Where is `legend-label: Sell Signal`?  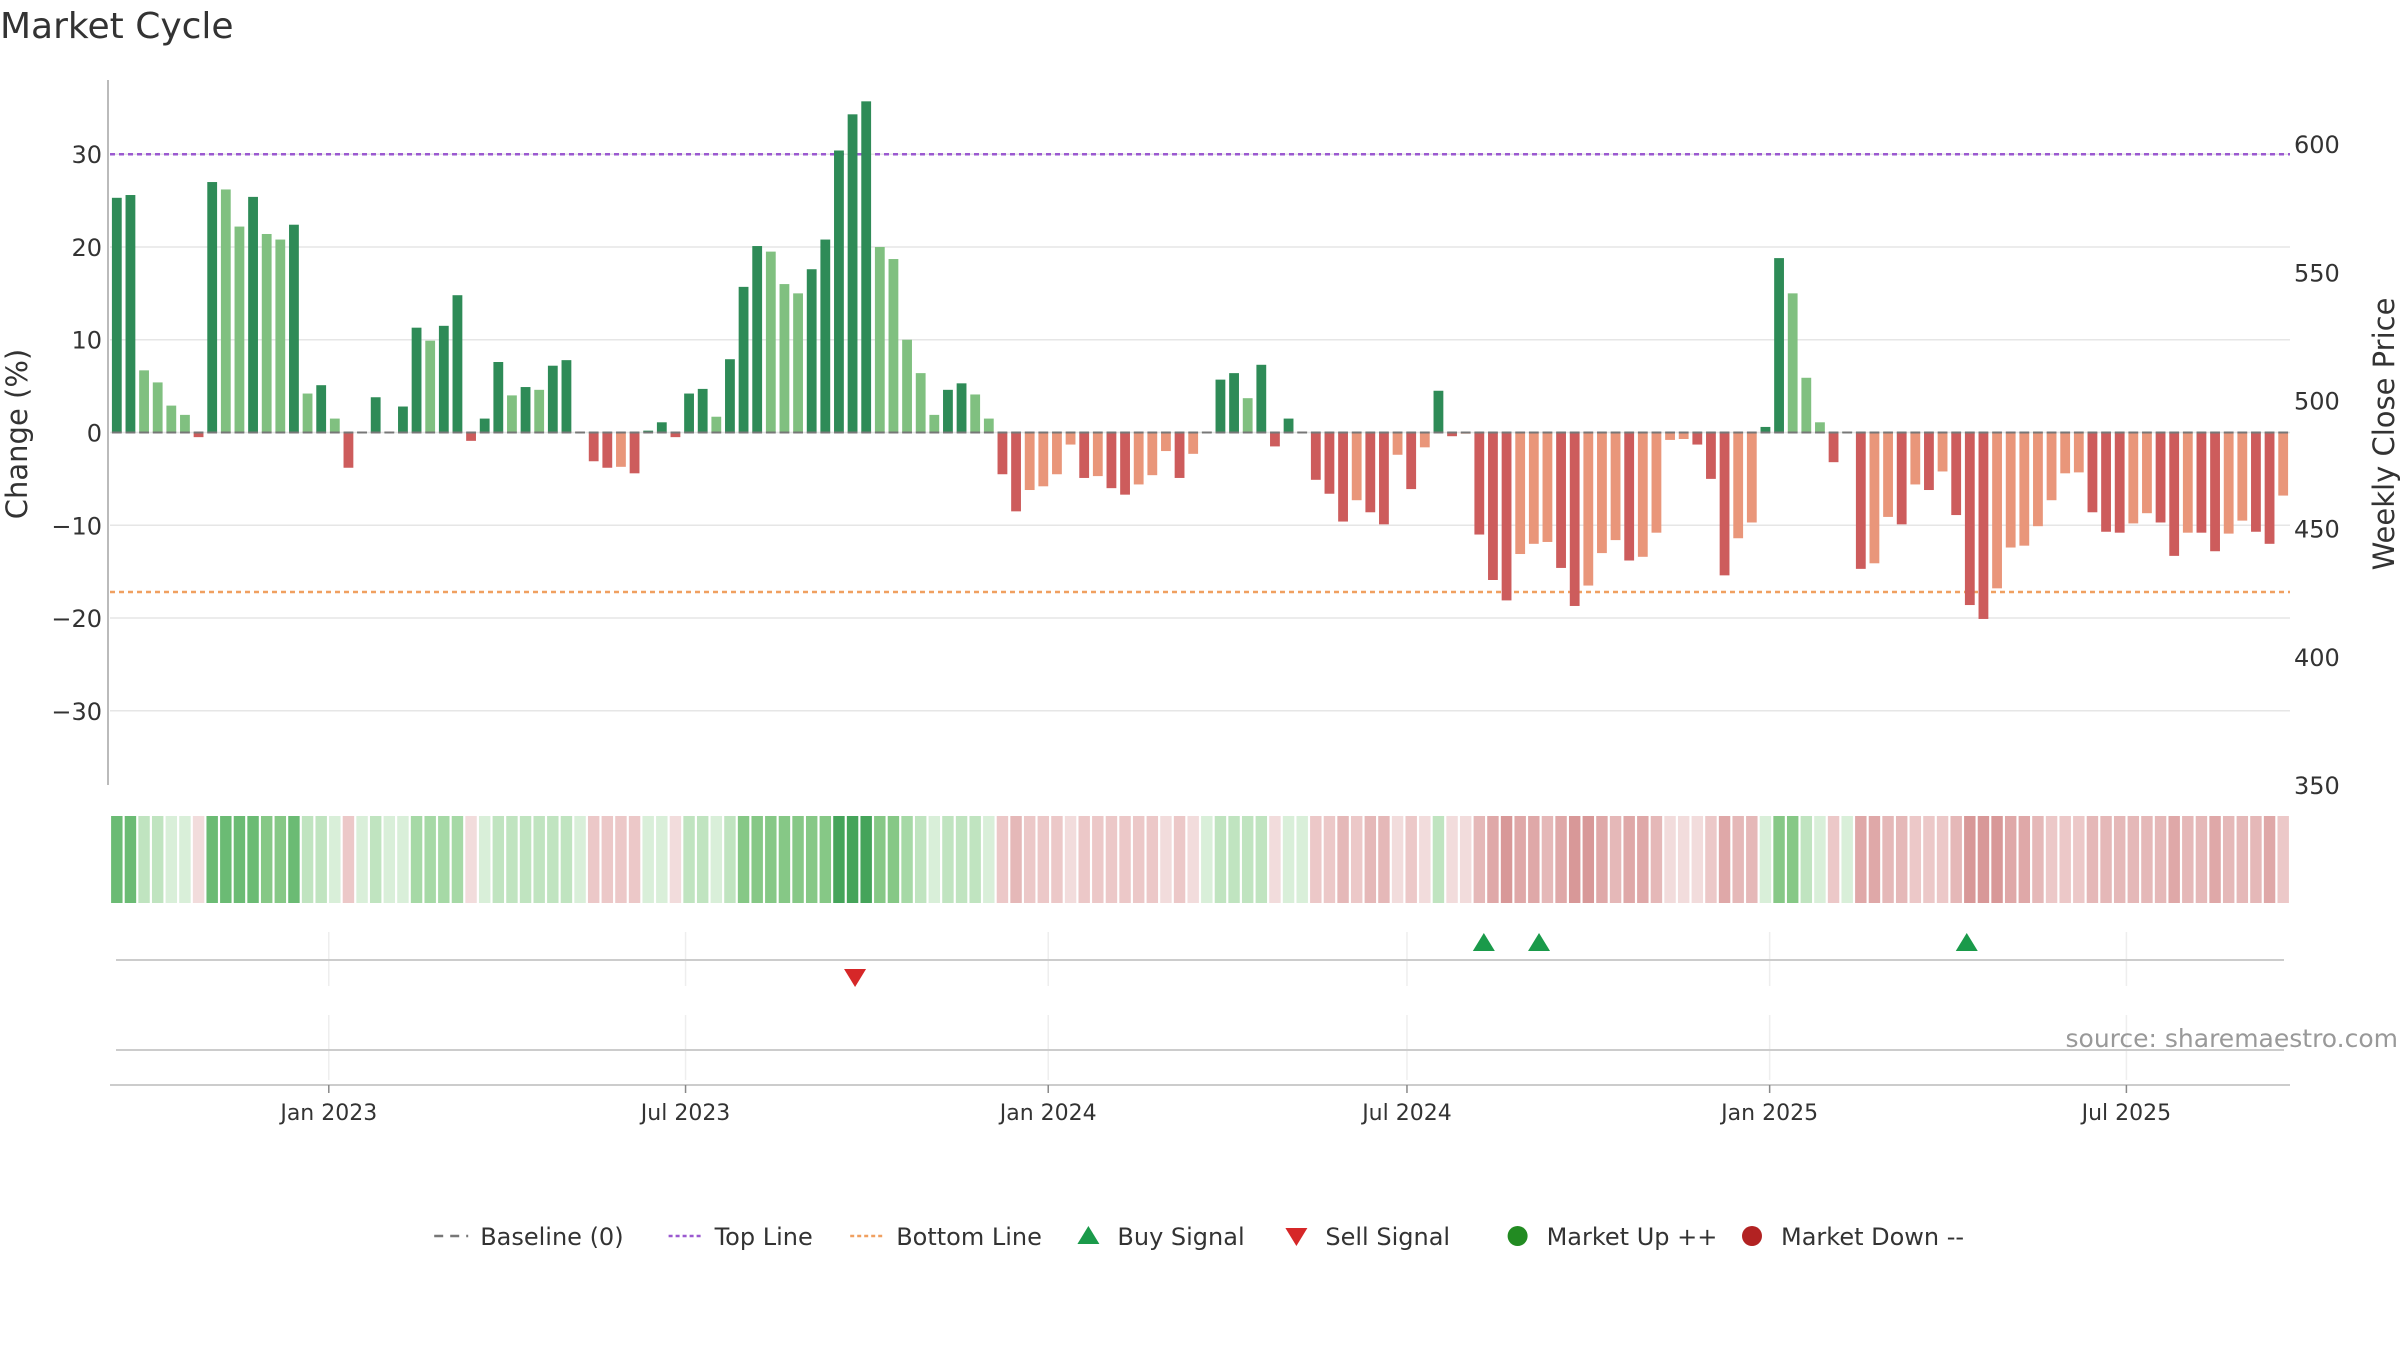 legend-label: Sell Signal is located at coordinates (1387, 1237).